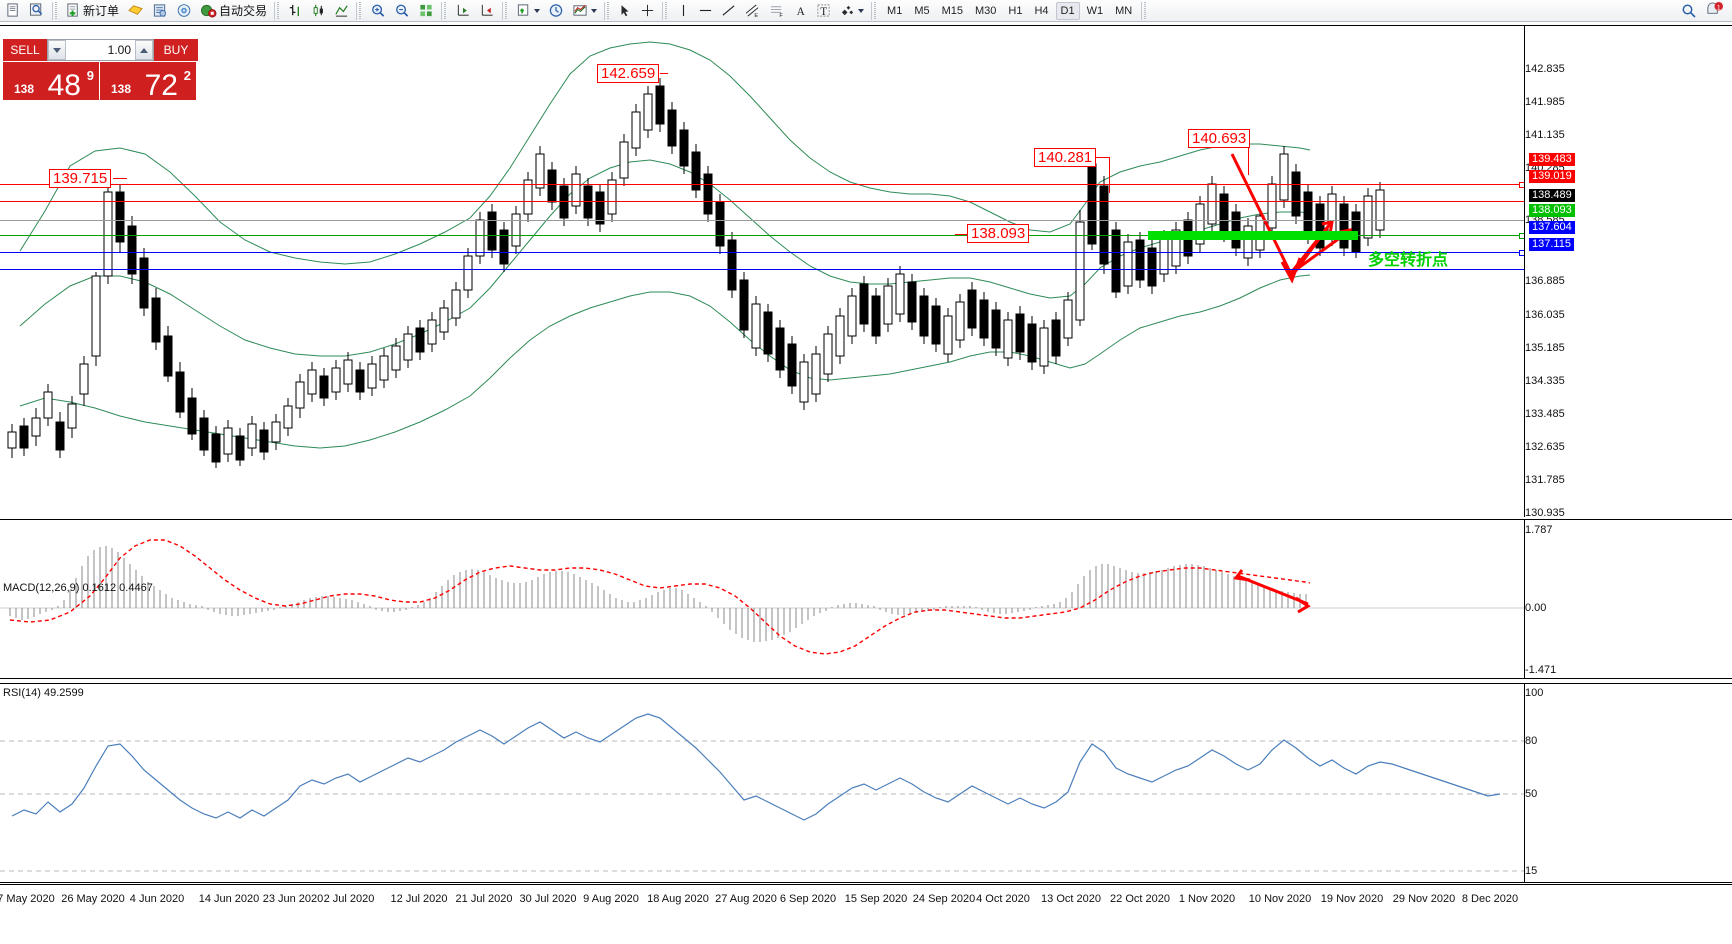 This screenshot has height=944, width=1732. Describe the element at coordinates (1552, 176) in the screenshot. I see `price-chip-139019: 139.019` at that location.